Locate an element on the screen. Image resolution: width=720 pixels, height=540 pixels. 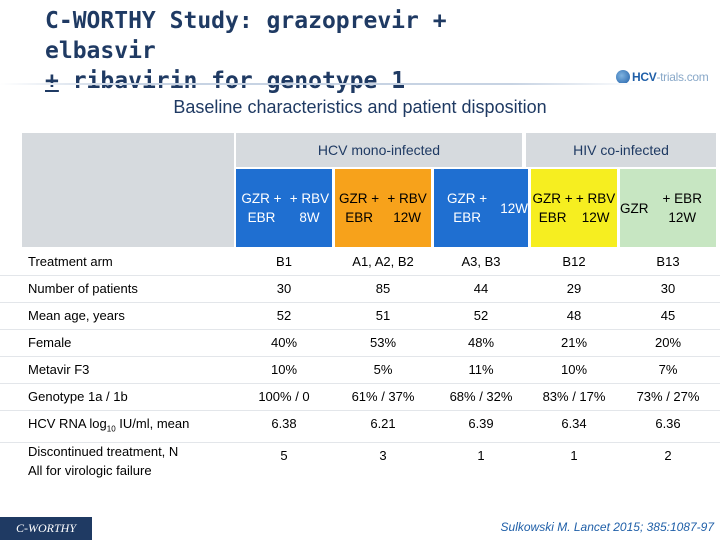
row-label: Metavir F3 is located at coordinates (59, 369).